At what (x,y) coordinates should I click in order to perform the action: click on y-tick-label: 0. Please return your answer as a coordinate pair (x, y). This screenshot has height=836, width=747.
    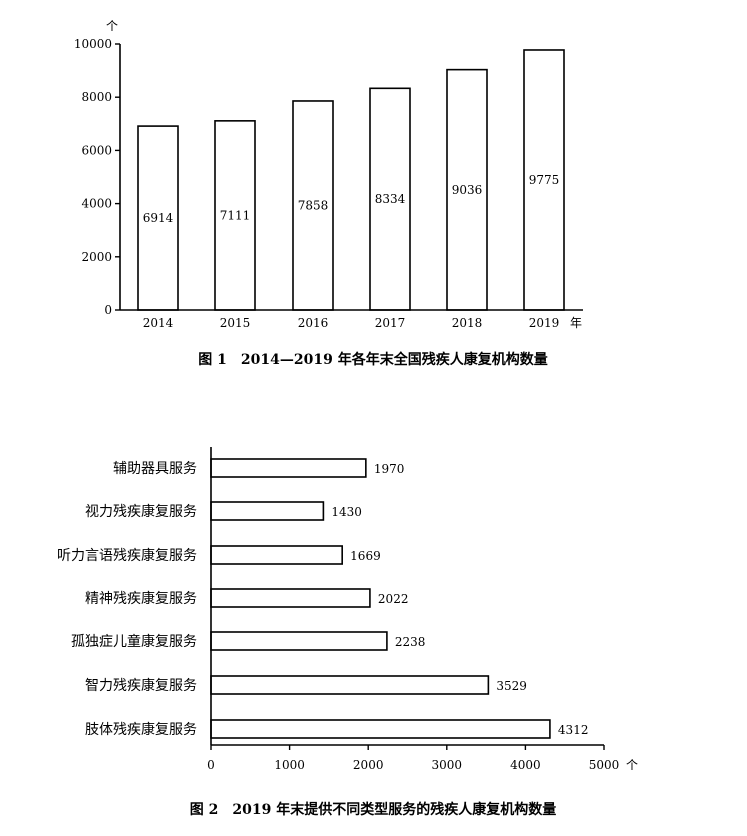
    Looking at the image, I should click on (108, 310).